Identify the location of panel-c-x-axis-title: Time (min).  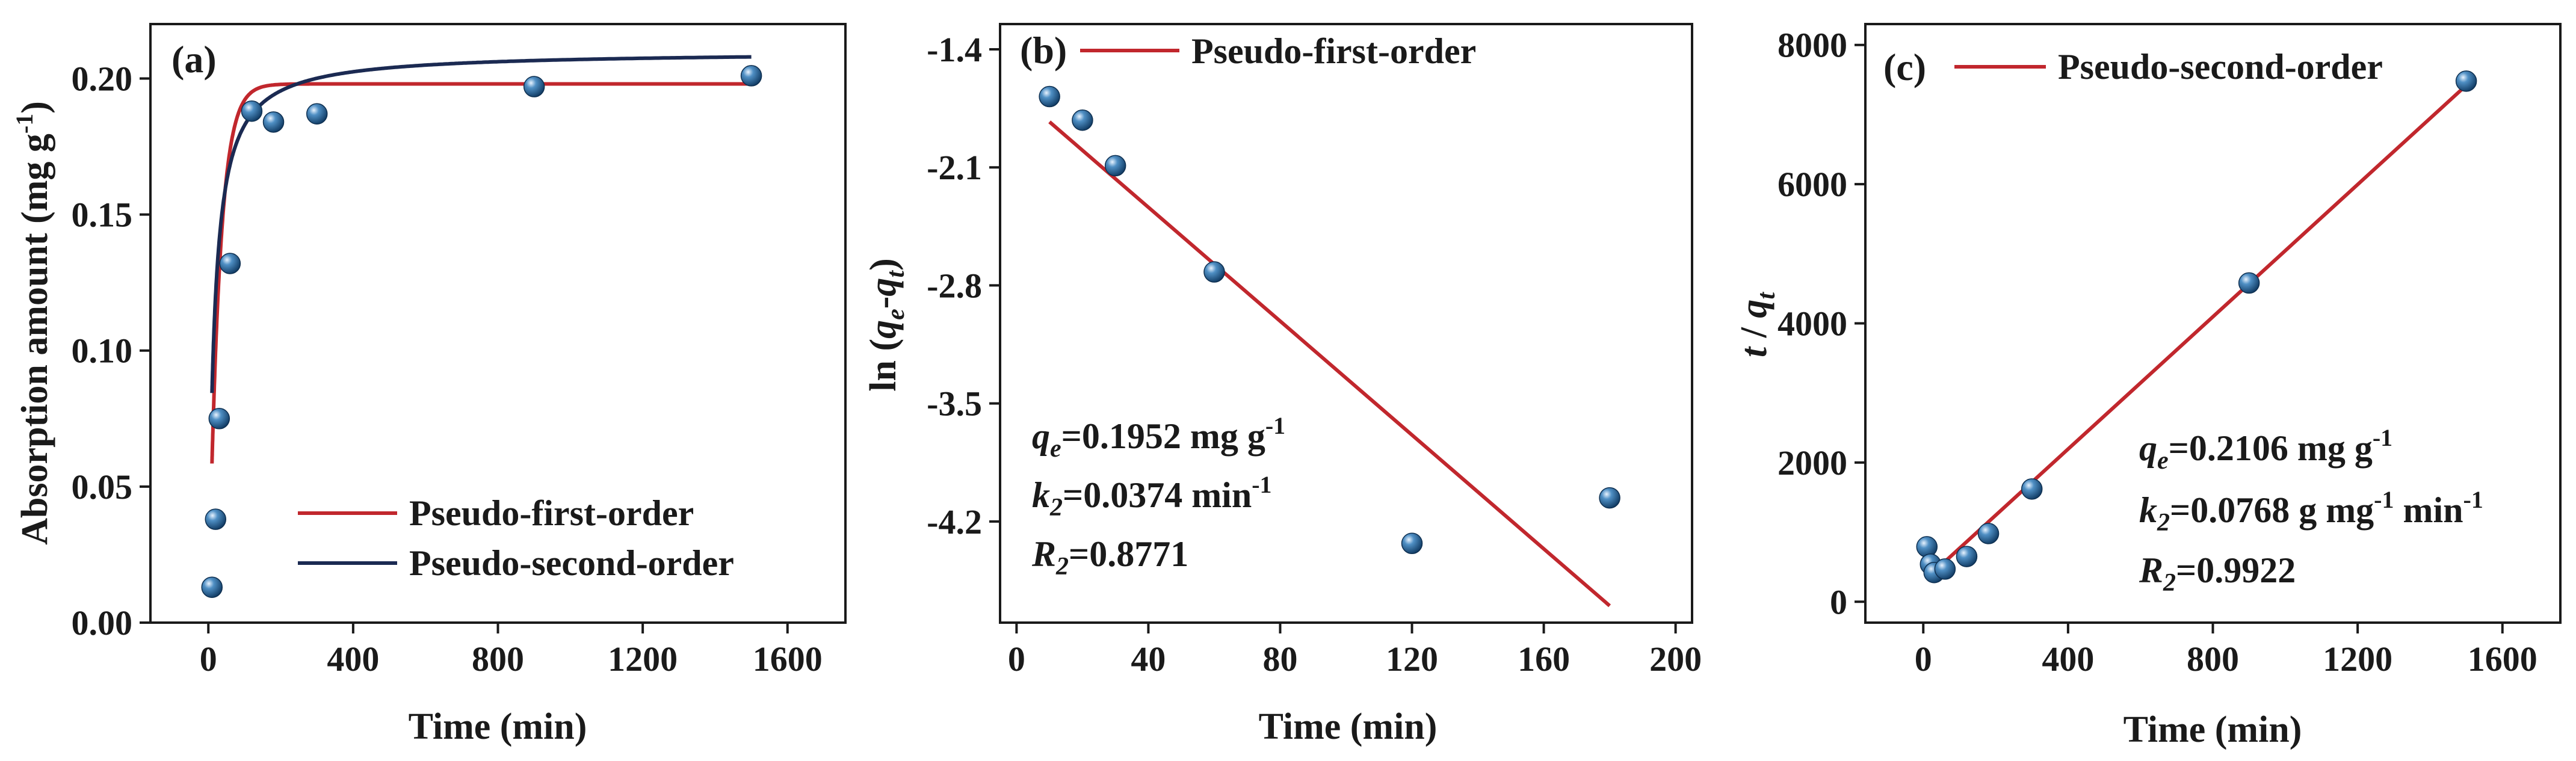
(2213, 729).